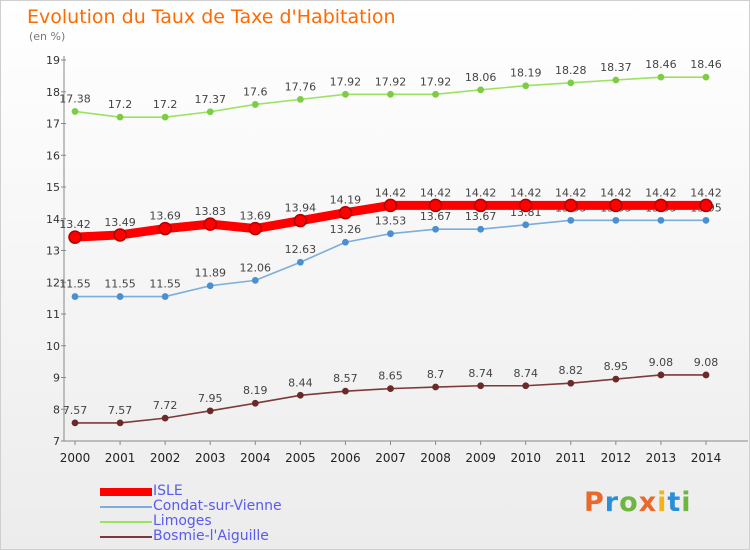 Image resolution: width=750 pixels, height=550 pixels. What do you see at coordinates (301, 249) in the screenshot?
I see `data-label-condat-sur-vienne: 12.63` at bounding box center [301, 249].